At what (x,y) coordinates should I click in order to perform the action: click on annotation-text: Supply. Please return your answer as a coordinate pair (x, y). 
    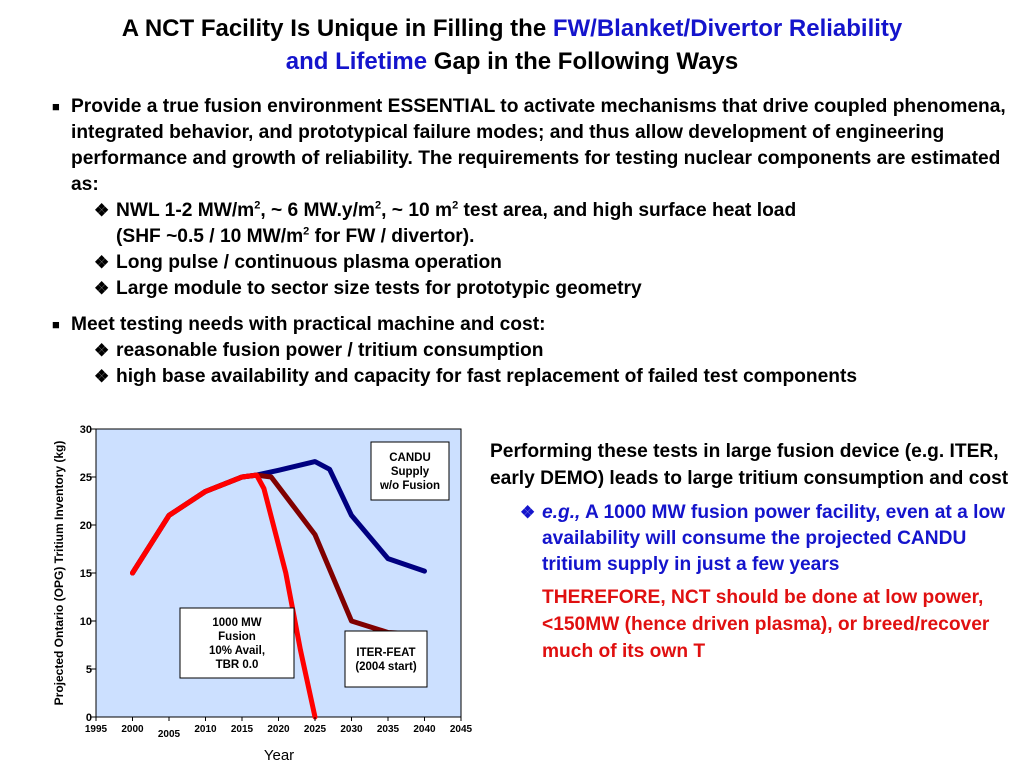
    Looking at the image, I should click on (410, 472).